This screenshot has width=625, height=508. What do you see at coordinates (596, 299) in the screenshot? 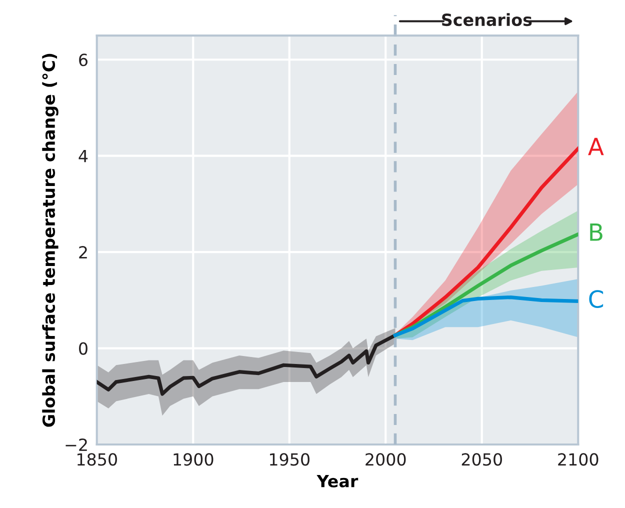
I see `series-label: C` at bounding box center [596, 299].